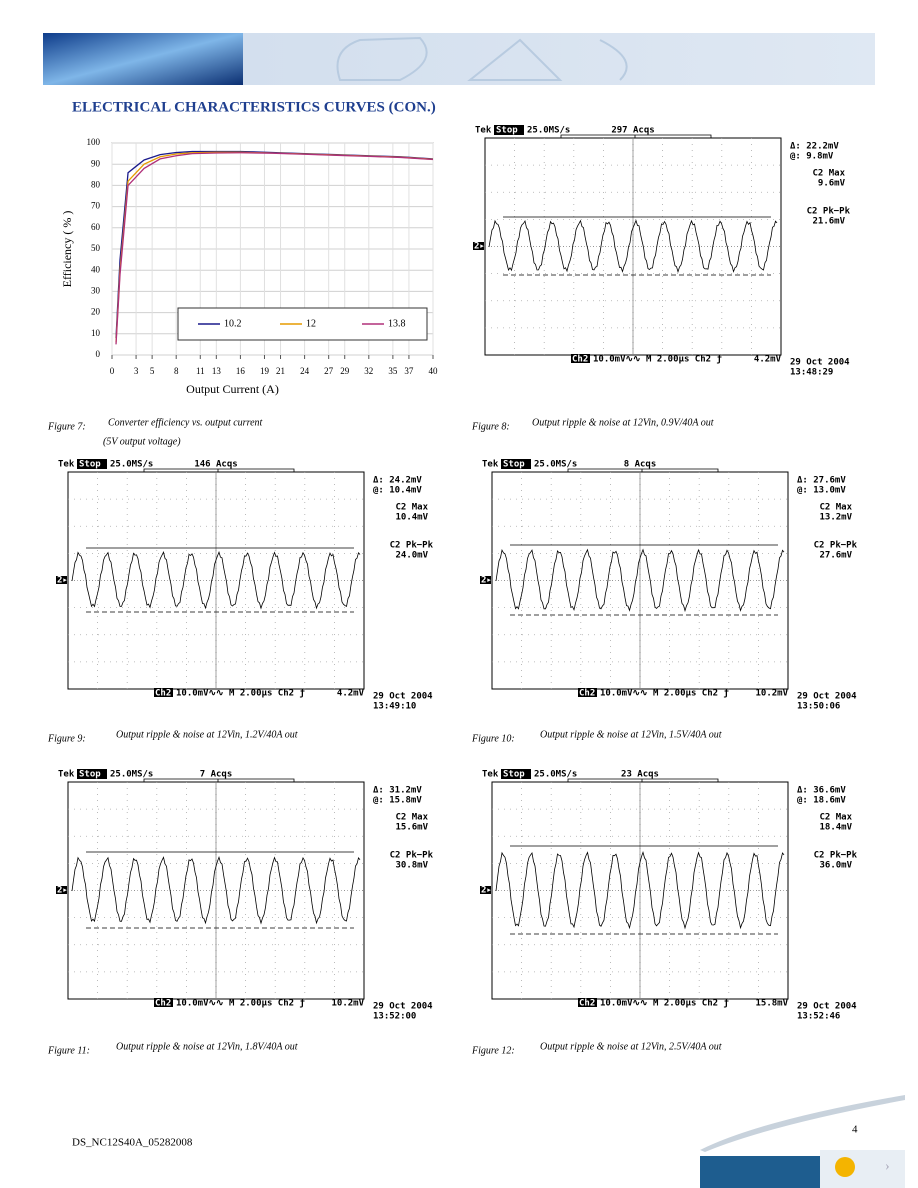  Describe the element at coordinates (828, 222) in the screenshot. I see `meas-pkpk: 21.6mV` at that location.